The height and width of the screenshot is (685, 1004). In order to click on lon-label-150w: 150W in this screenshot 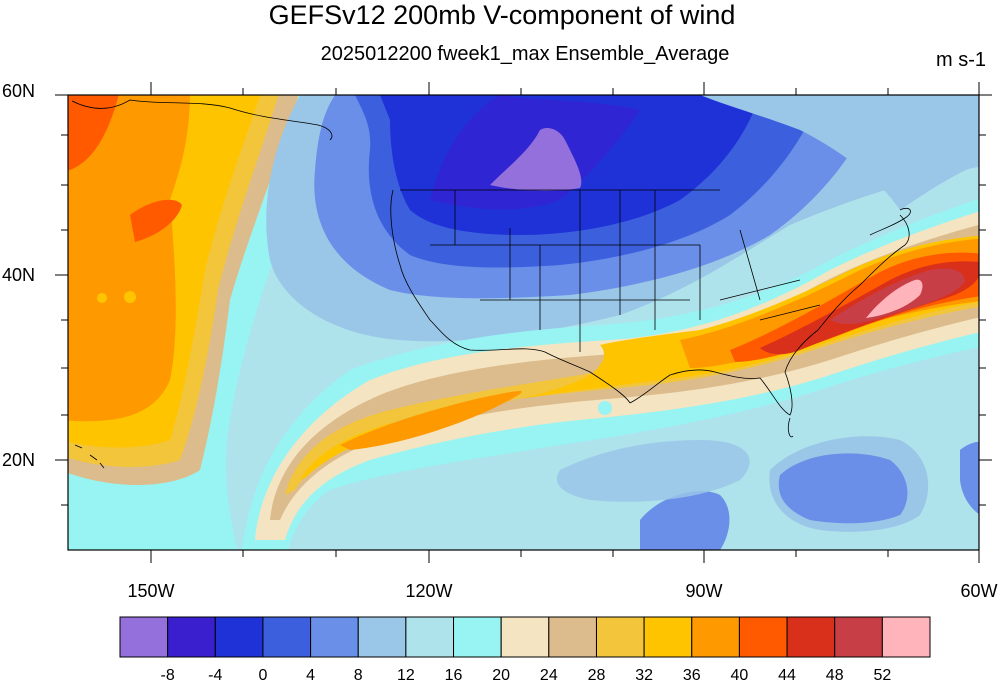, I will do `click(151, 591)`.